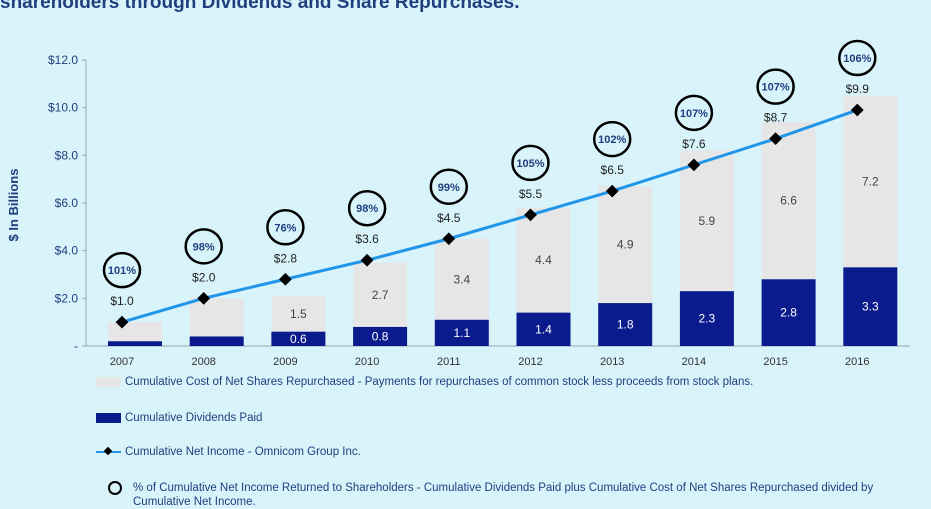 This screenshot has width=931, height=509. Describe the element at coordinates (694, 362) in the screenshot. I see `x-tick-label: 2014` at that location.